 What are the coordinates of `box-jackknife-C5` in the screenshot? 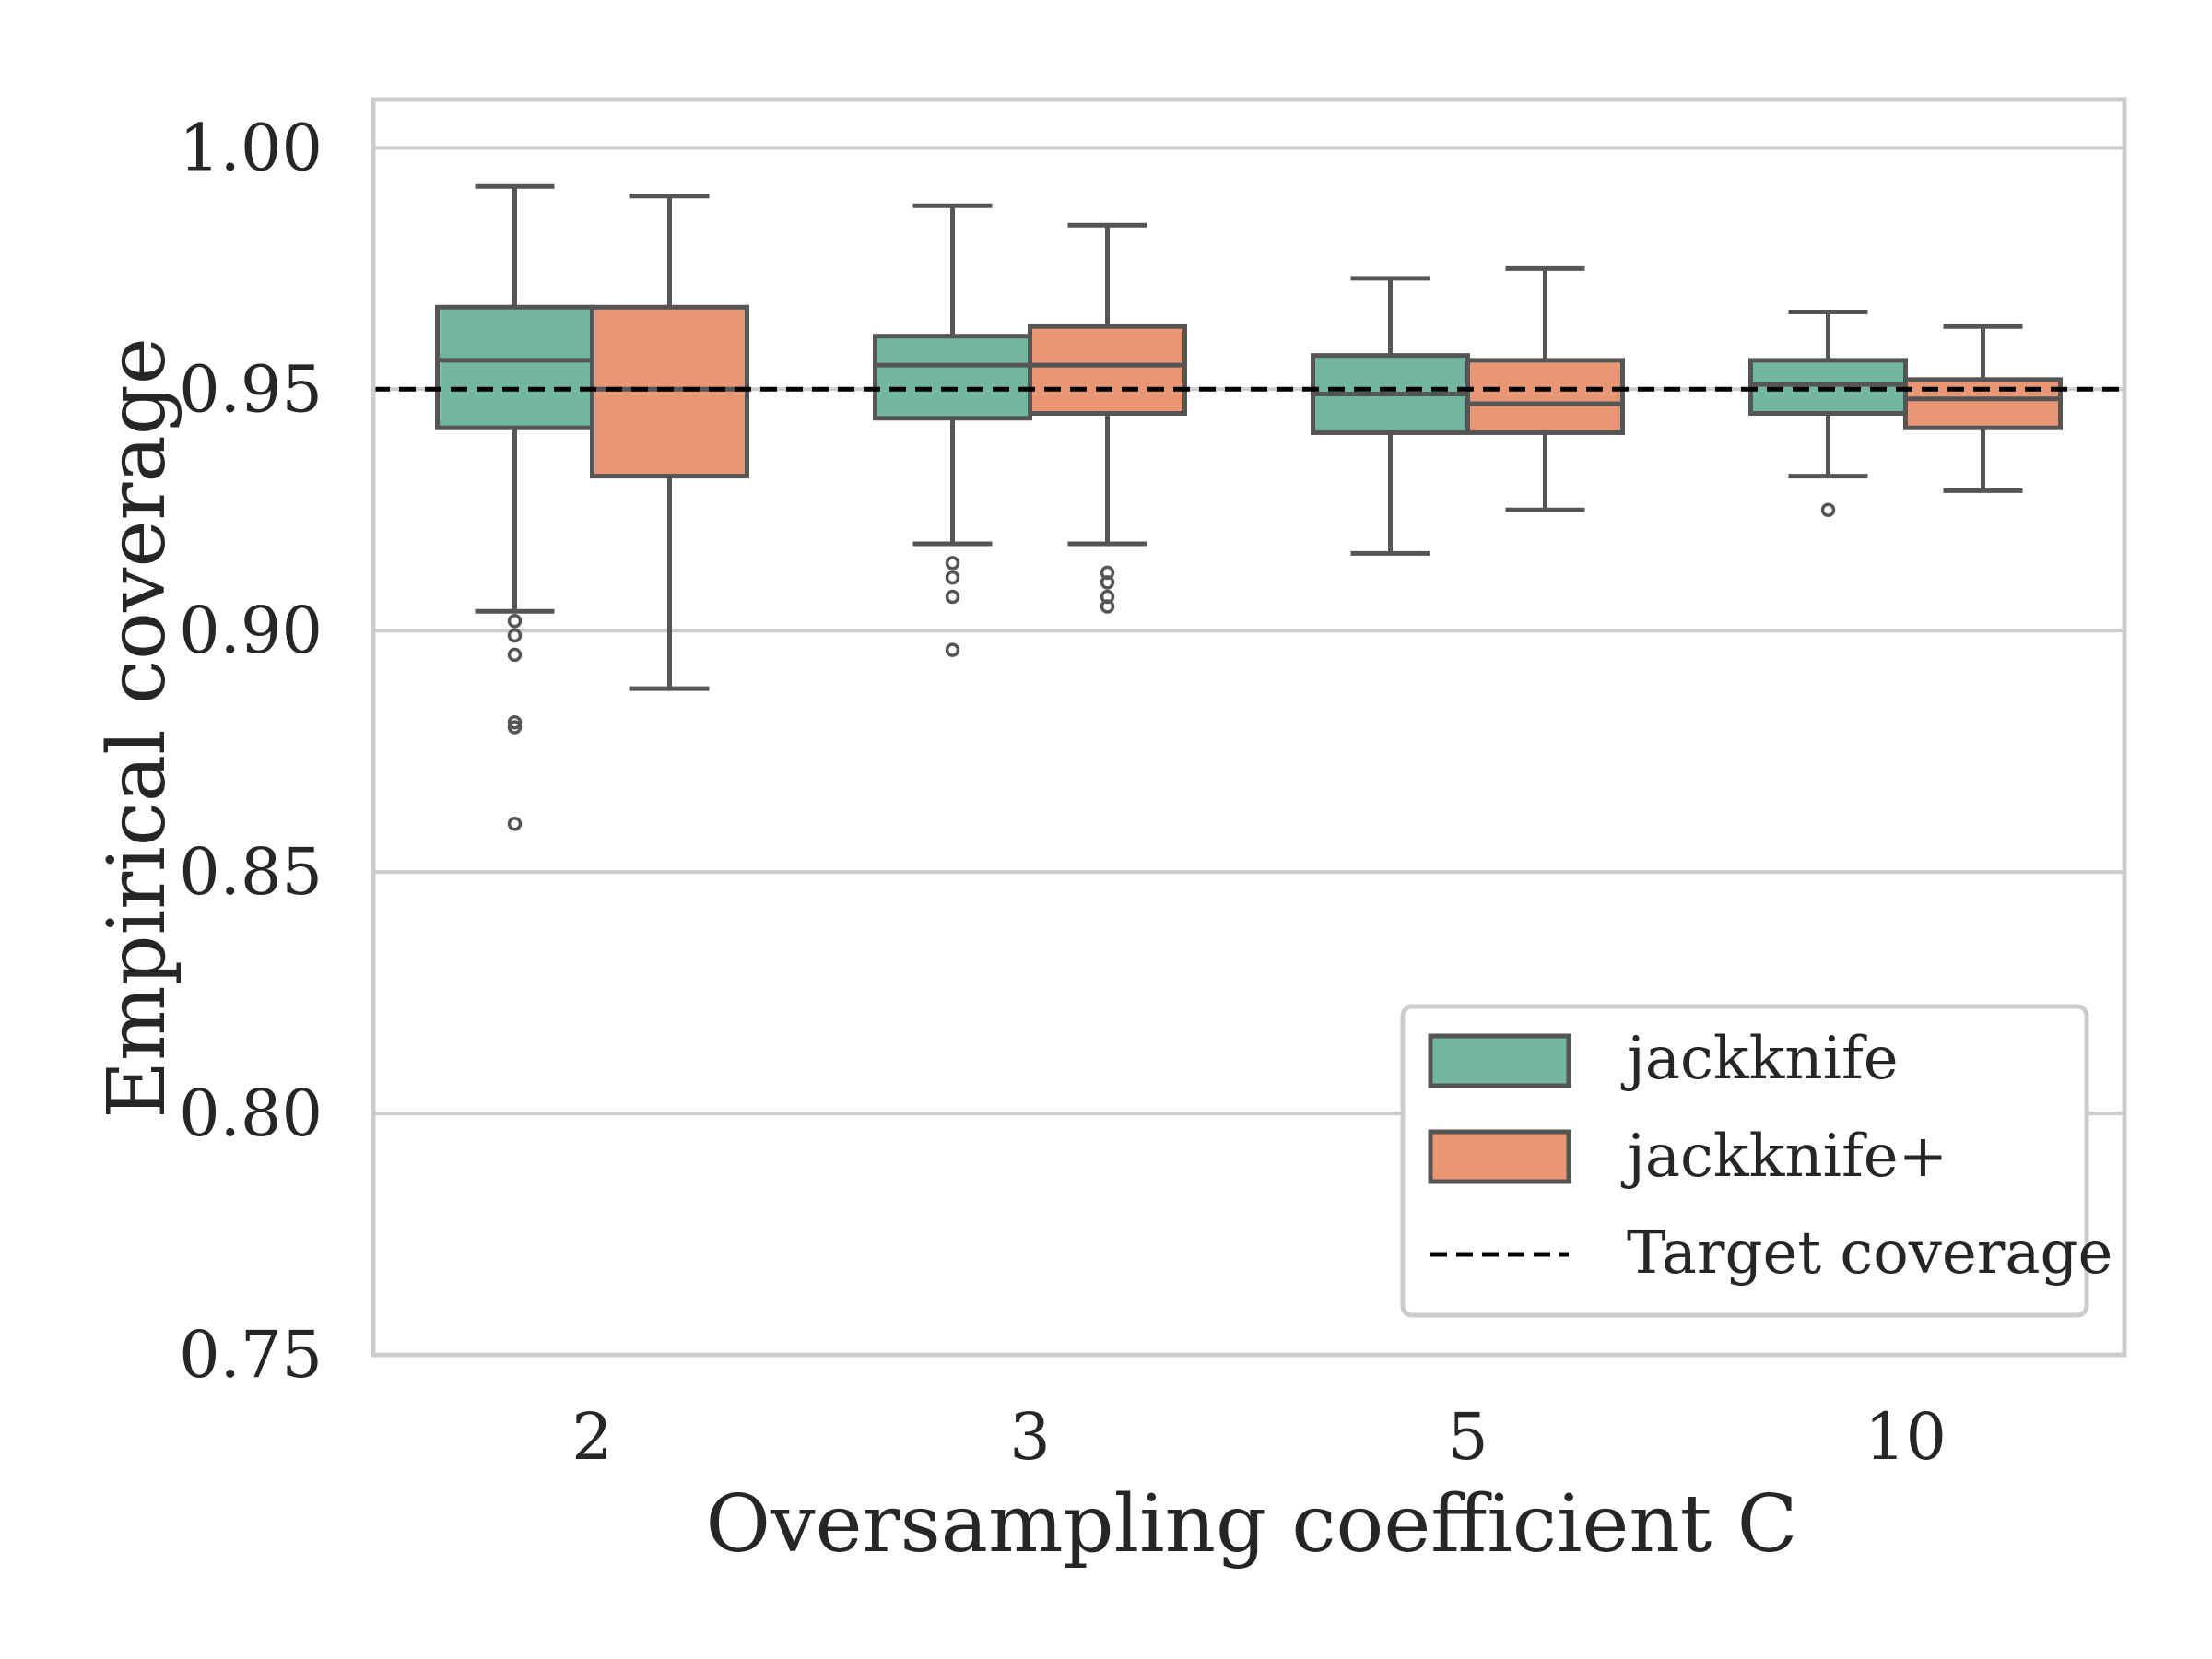 It's located at (1390, 416).